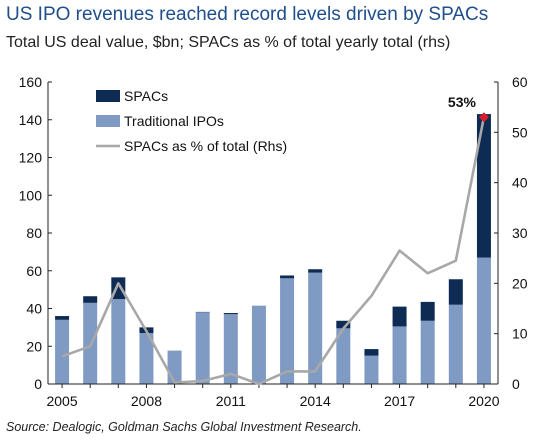  Describe the element at coordinates (520, 82) in the screenshot. I see `y2-tick-label-60: 60` at that location.